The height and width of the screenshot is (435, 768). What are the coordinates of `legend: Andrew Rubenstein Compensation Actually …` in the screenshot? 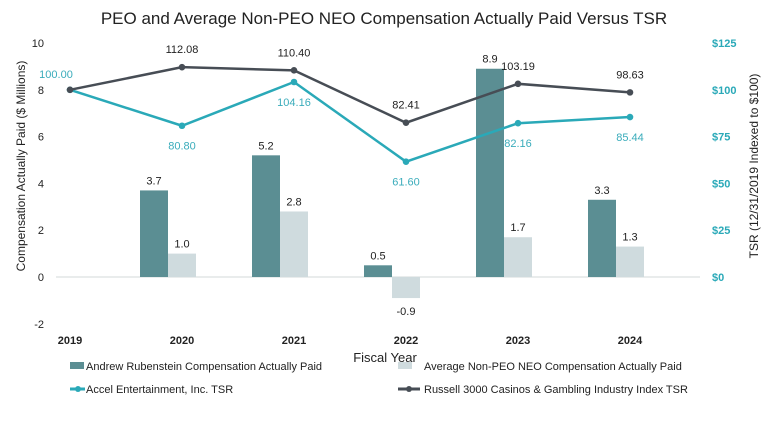 It's located at (379, 378).